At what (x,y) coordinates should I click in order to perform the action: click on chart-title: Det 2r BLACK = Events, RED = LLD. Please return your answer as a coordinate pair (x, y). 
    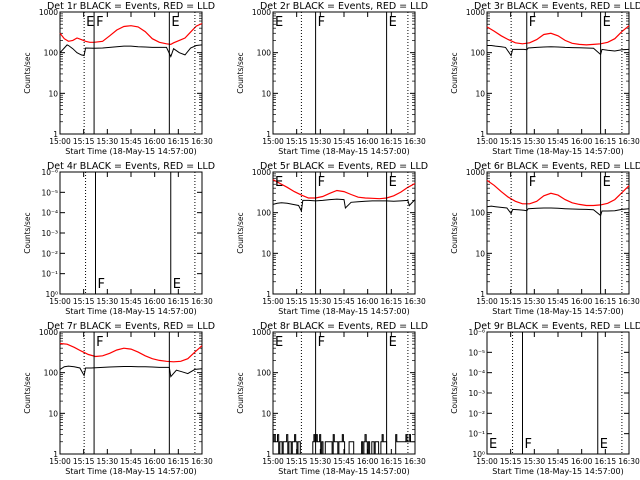
    Looking at the image, I should click on (344, 6).